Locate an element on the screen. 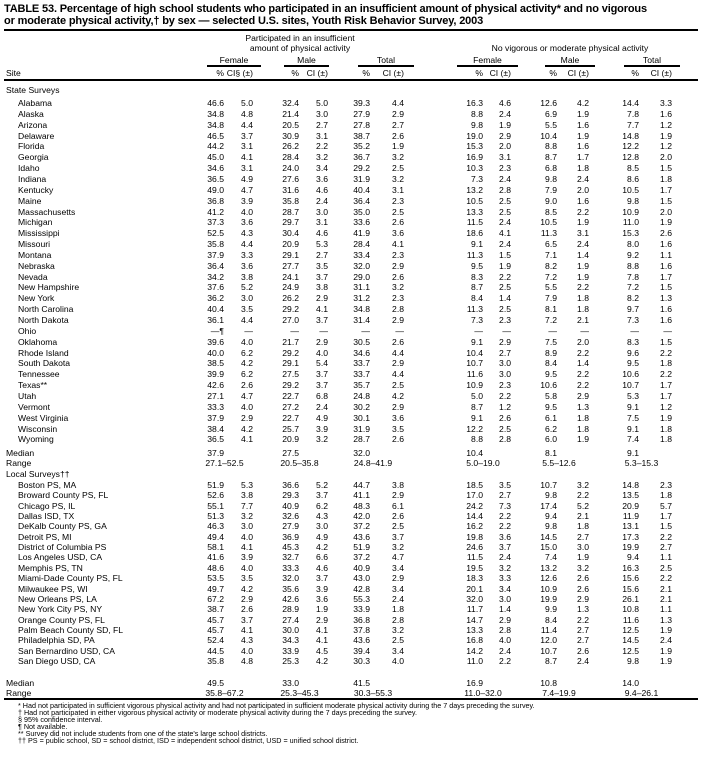 The width and height of the screenshot is (702, 770). table-cell: 37.9 is located at coordinates (215, 254).